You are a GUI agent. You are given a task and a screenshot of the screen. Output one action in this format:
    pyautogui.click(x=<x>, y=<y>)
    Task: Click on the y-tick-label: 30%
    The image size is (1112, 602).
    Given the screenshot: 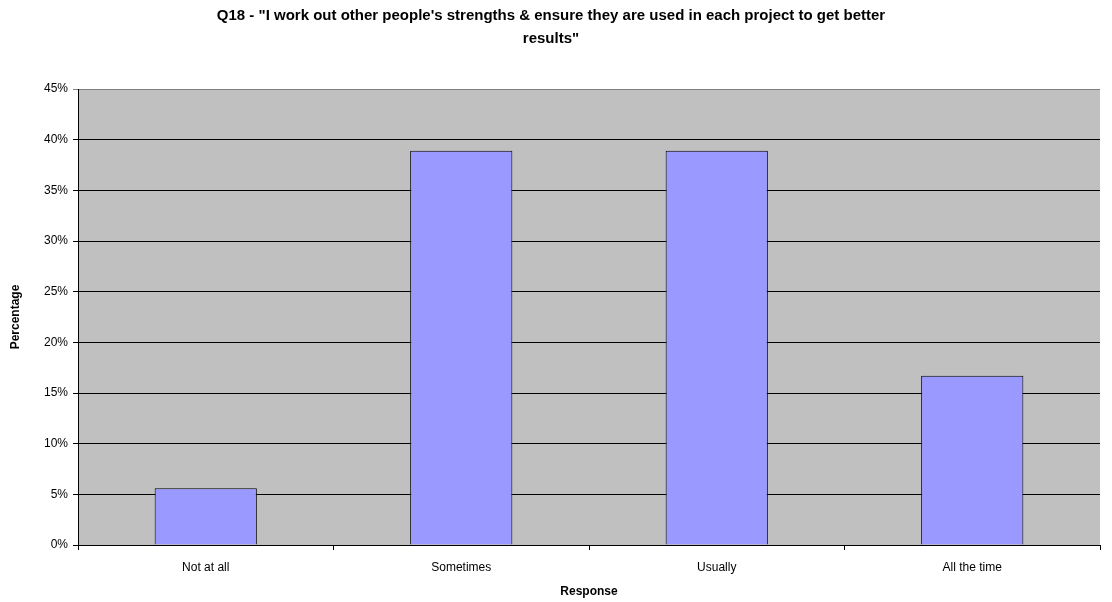 What is the action you would take?
    pyautogui.click(x=56, y=240)
    